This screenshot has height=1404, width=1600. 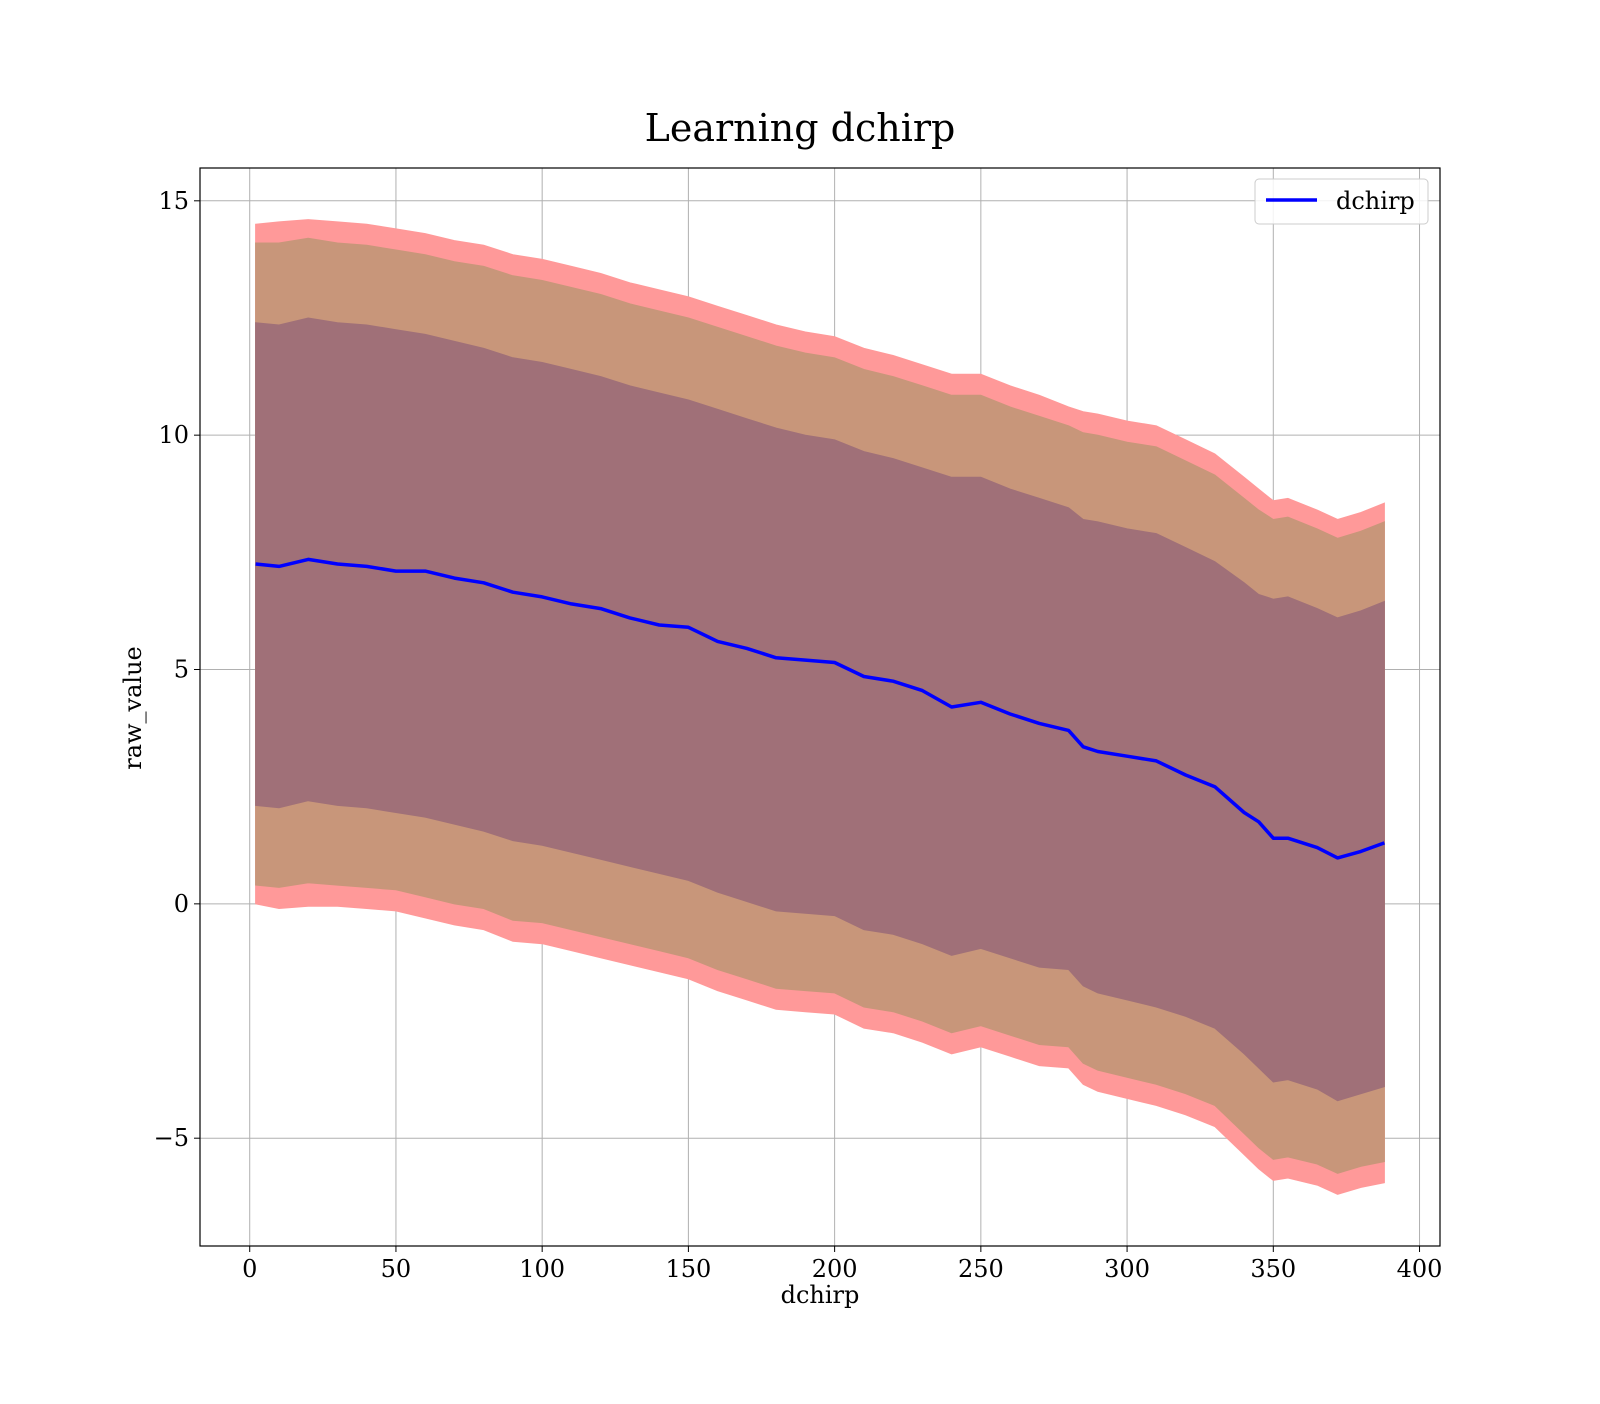 I want to click on chart-title: Learning dchirp, so click(x=800, y=128).